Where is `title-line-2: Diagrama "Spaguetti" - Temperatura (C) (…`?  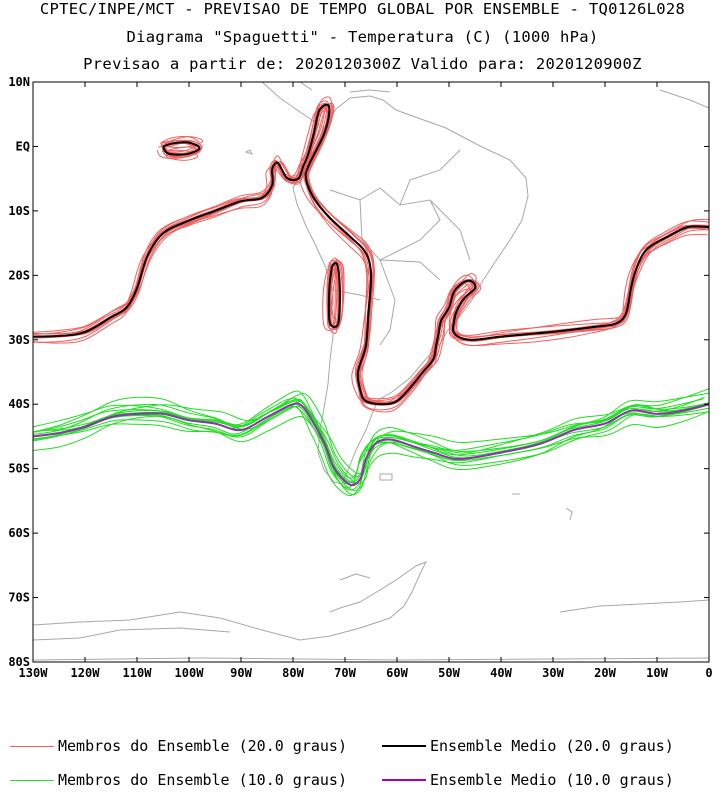
title-line-2: Diagrama "Spaguetti" - Temperatura (C) (… is located at coordinates (362, 37).